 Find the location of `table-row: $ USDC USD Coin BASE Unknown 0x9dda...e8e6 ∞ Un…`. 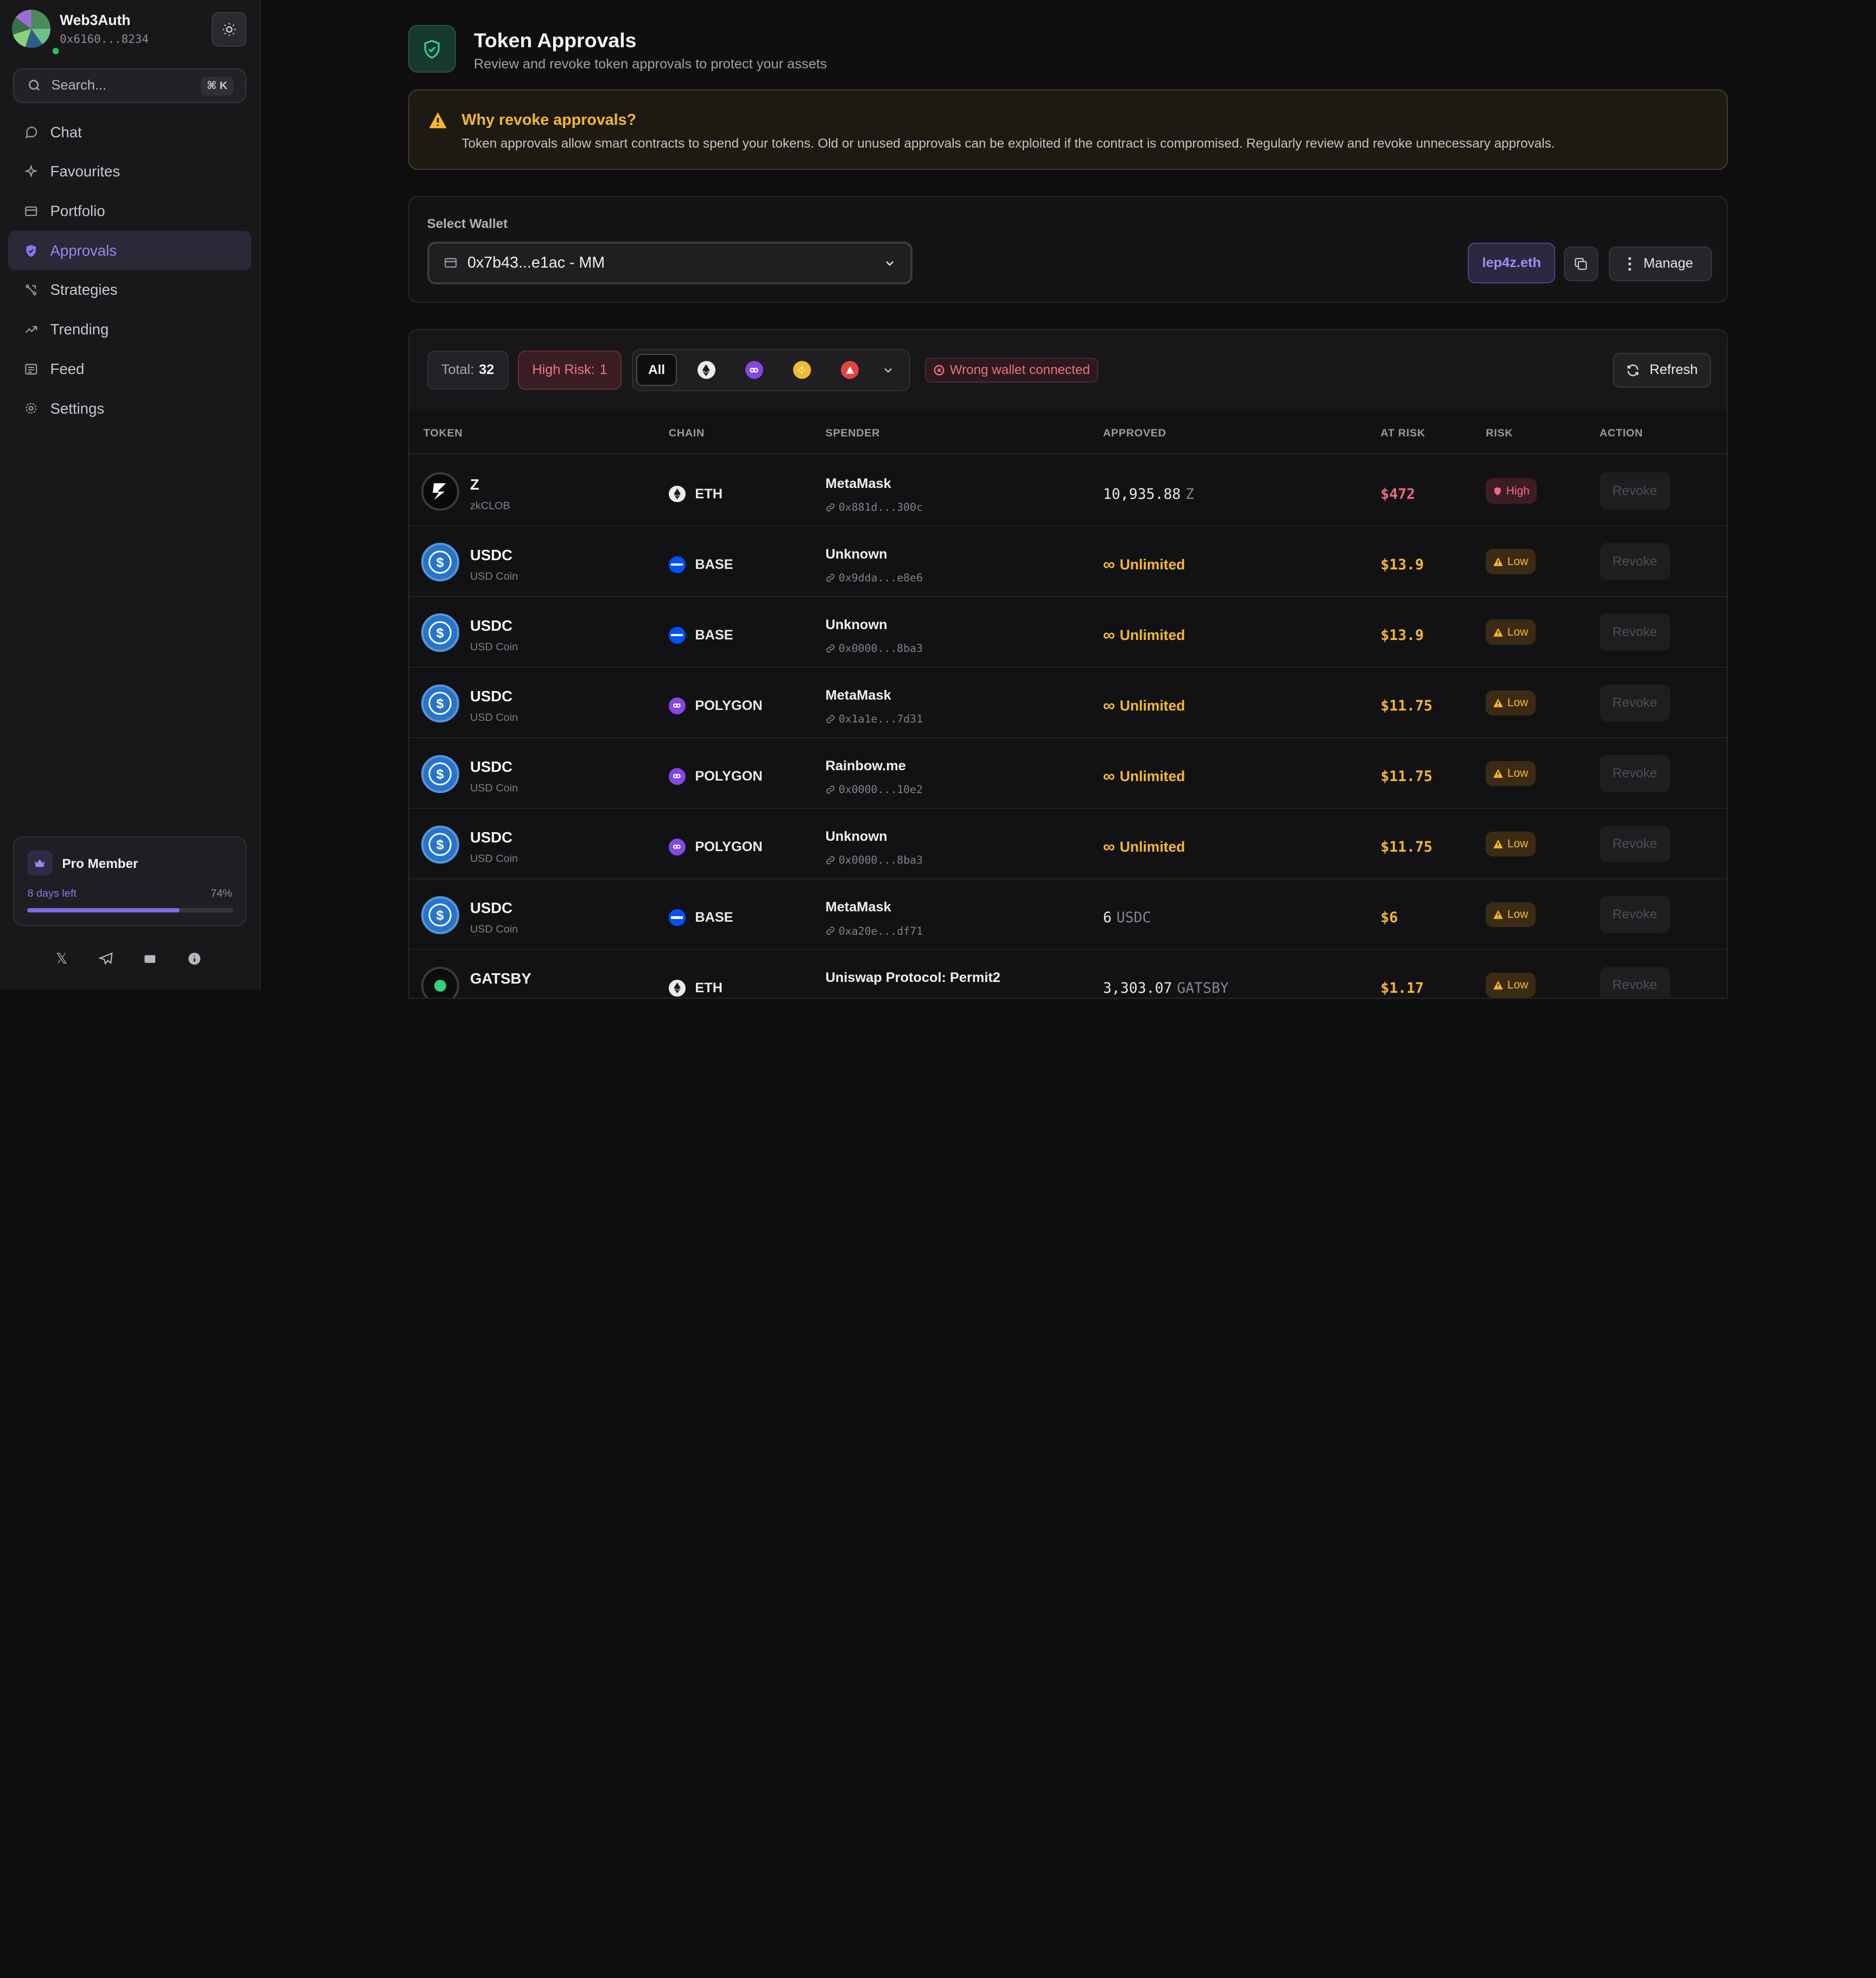

table-row: $ USDC USD Coin BASE Unknown 0x9dda...e8e6 ∞ Un… is located at coordinates (1068, 562).